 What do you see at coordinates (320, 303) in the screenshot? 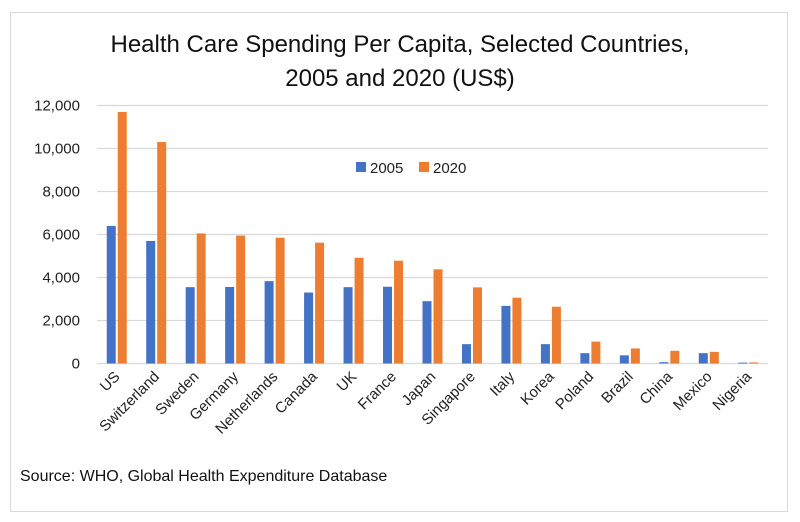
I see `bar-2020-canada` at bounding box center [320, 303].